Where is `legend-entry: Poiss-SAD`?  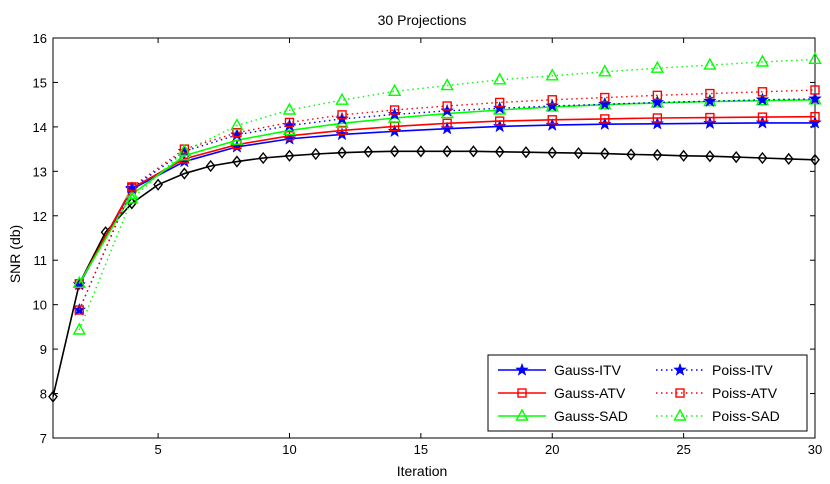
legend-entry: Poiss-SAD is located at coordinates (718, 416).